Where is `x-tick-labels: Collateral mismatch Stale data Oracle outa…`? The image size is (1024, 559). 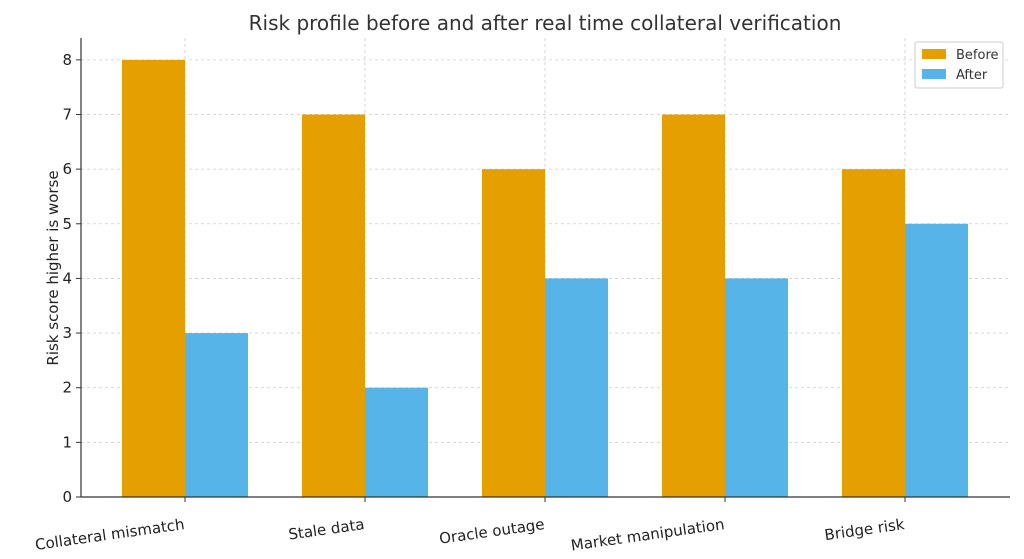 x-tick-labels: Collateral mismatch Stale data Oracle outa… is located at coordinates (470, 534).